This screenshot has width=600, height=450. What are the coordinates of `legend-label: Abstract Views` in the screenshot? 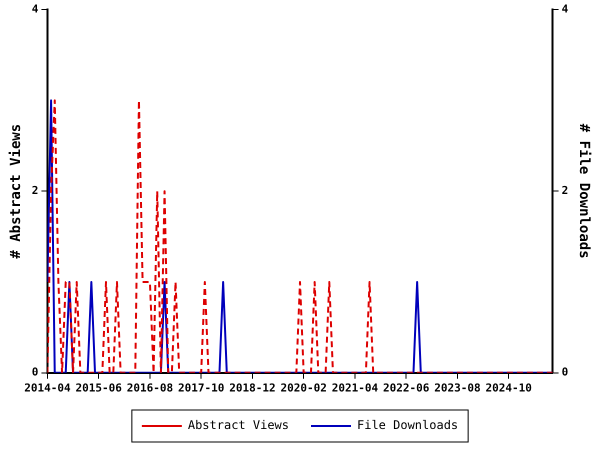 It's located at (239, 425).